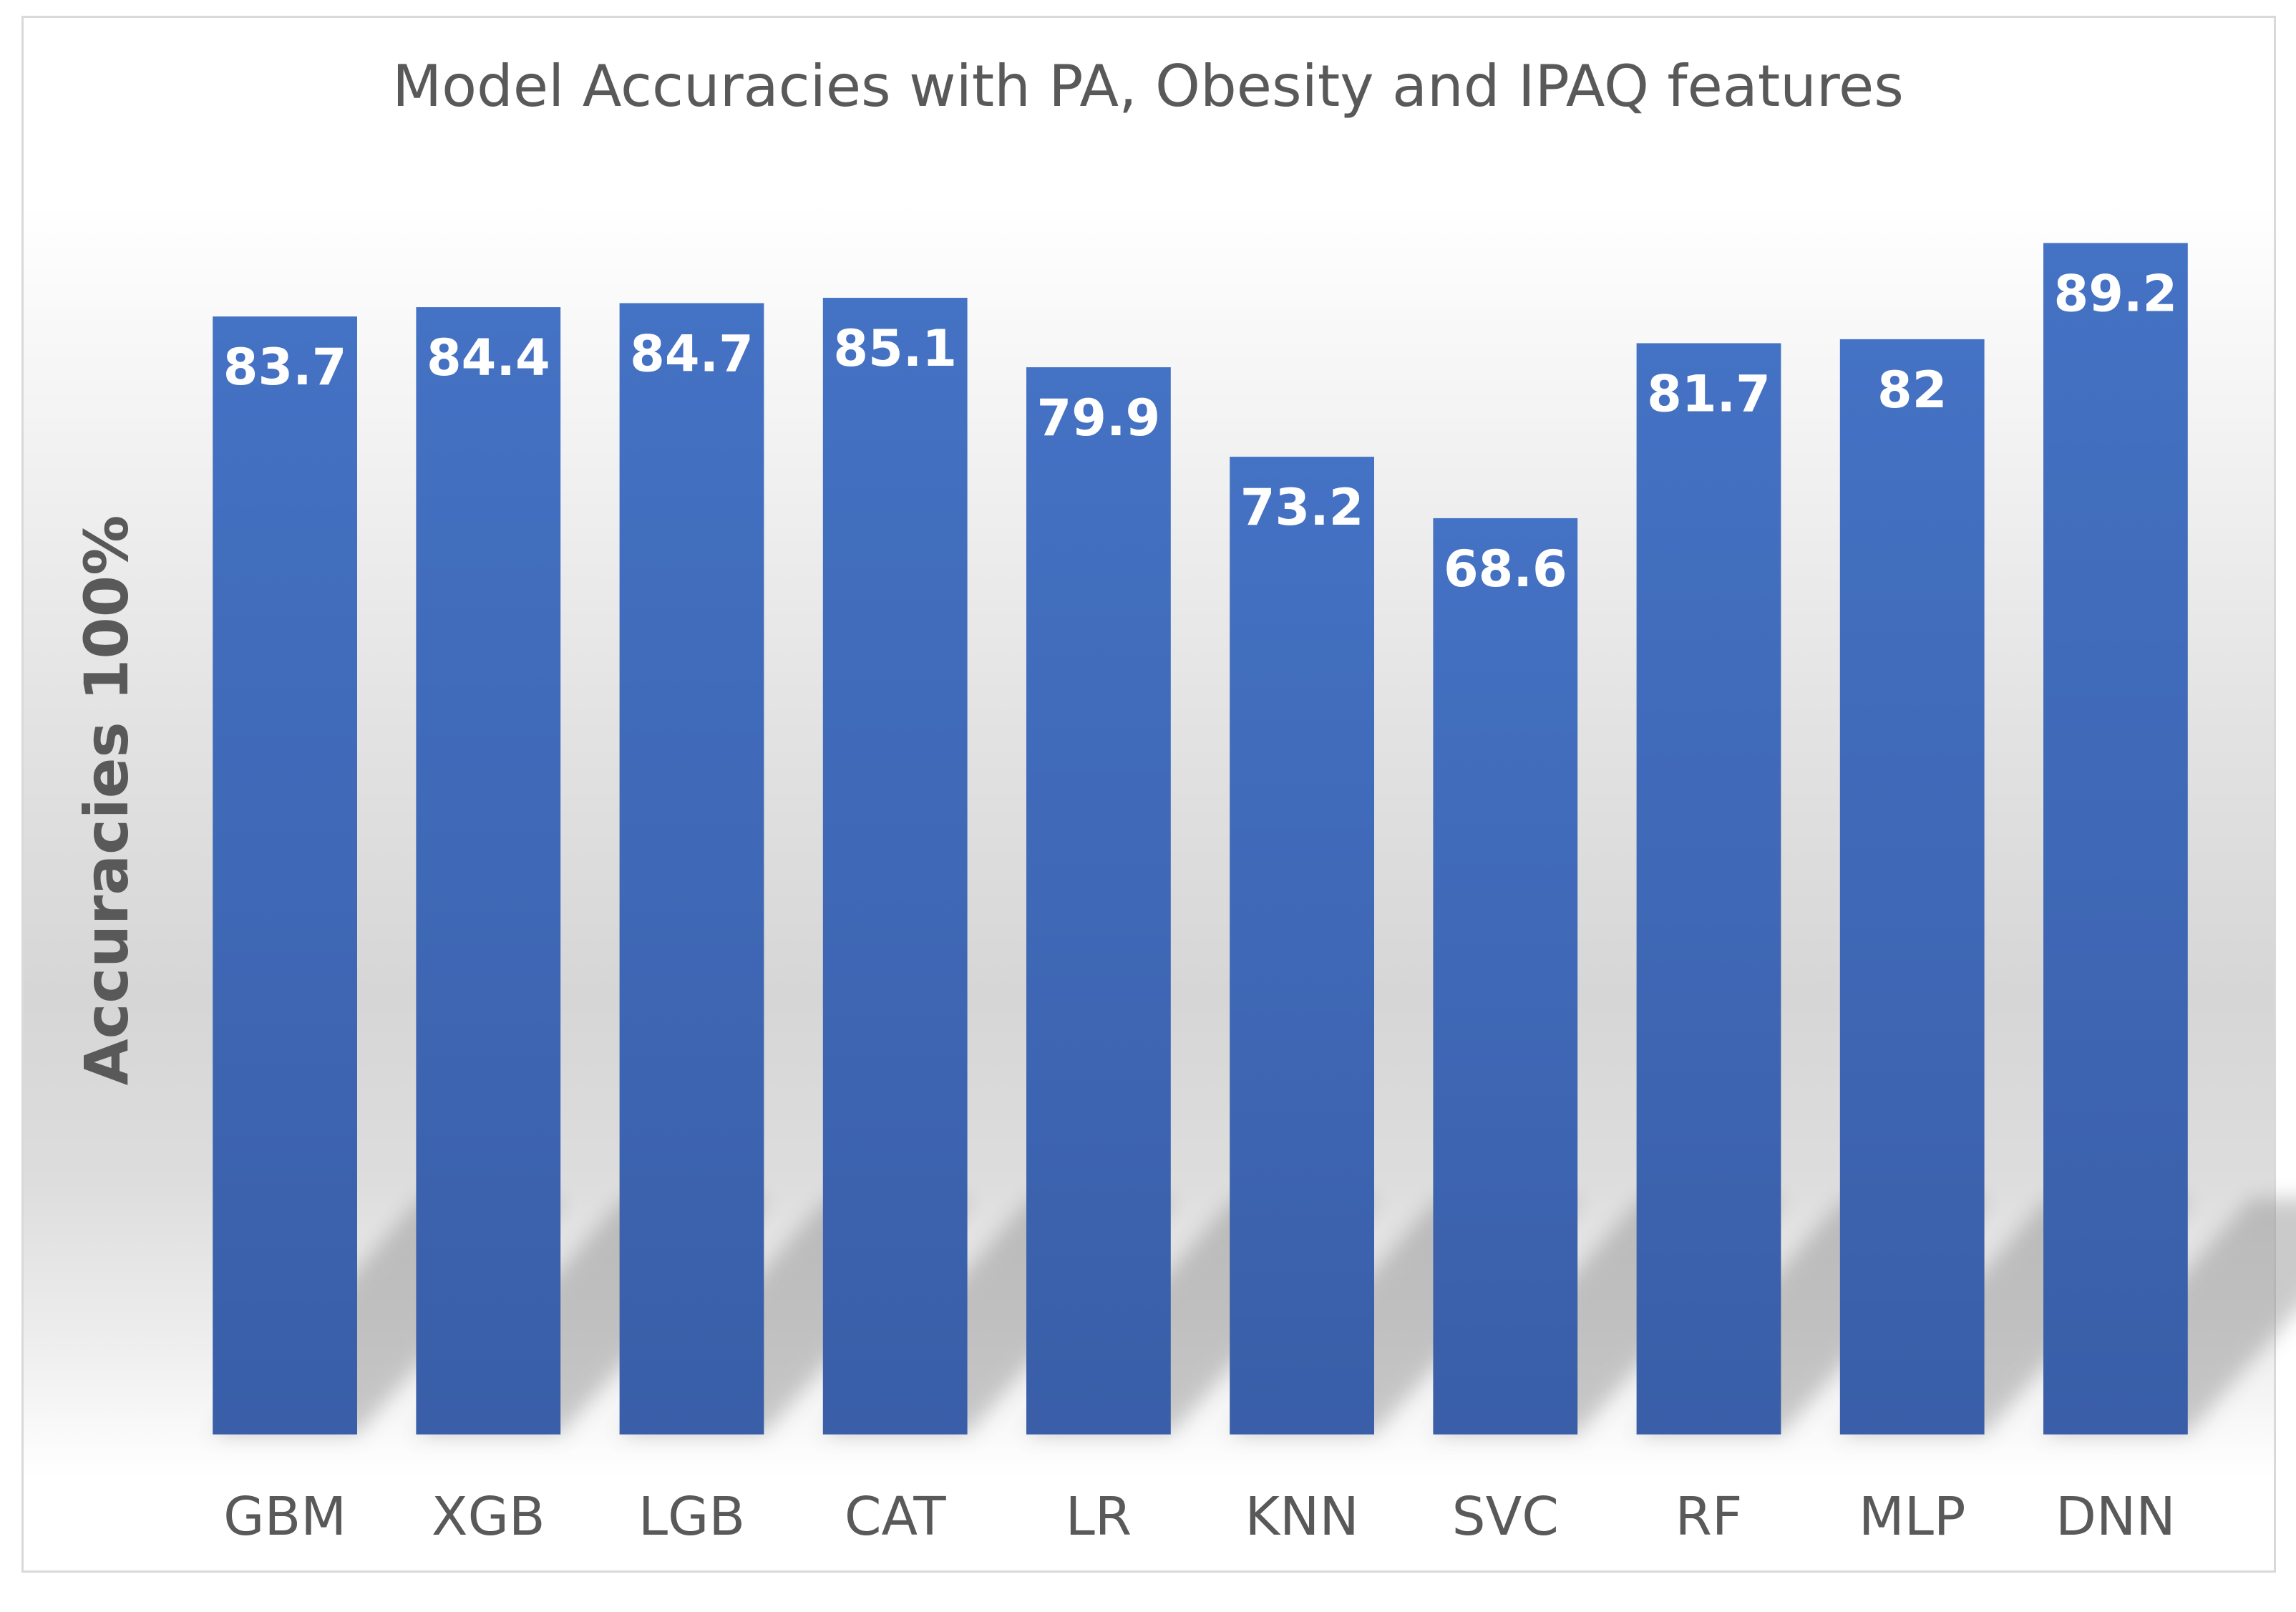 This screenshot has width=2296, height=1612. I want to click on x-tick-label-xgb: XGB, so click(489, 1517).